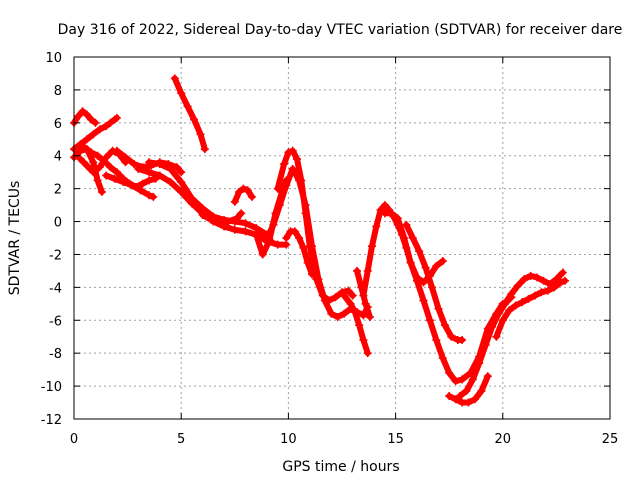  Describe the element at coordinates (58, 157) in the screenshot. I see `y-tick-label: 4` at that location.